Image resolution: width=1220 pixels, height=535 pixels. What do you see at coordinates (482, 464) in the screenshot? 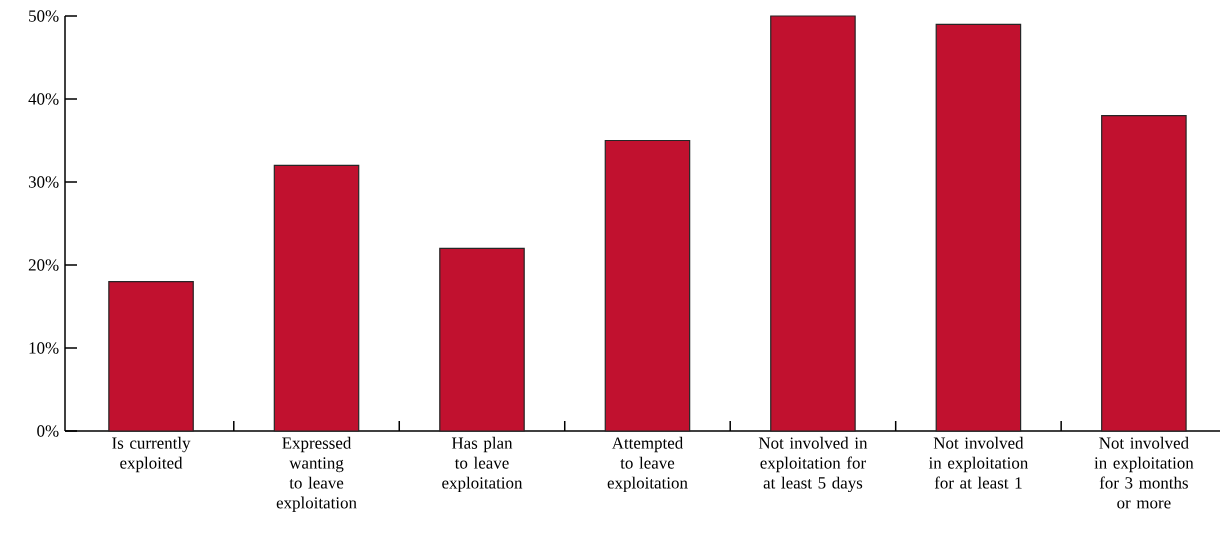
I see `x-tick-label: Has plan to leave exploitation` at bounding box center [482, 464].